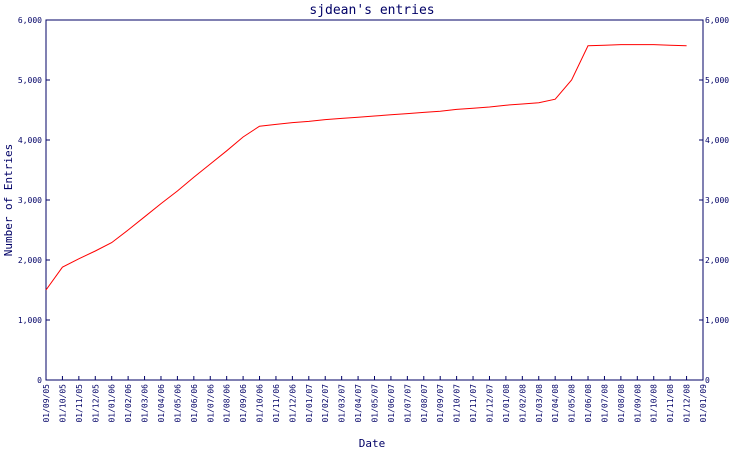  Describe the element at coordinates (506, 403) in the screenshot. I see `x-tick-label: 01/01/08` at that location.